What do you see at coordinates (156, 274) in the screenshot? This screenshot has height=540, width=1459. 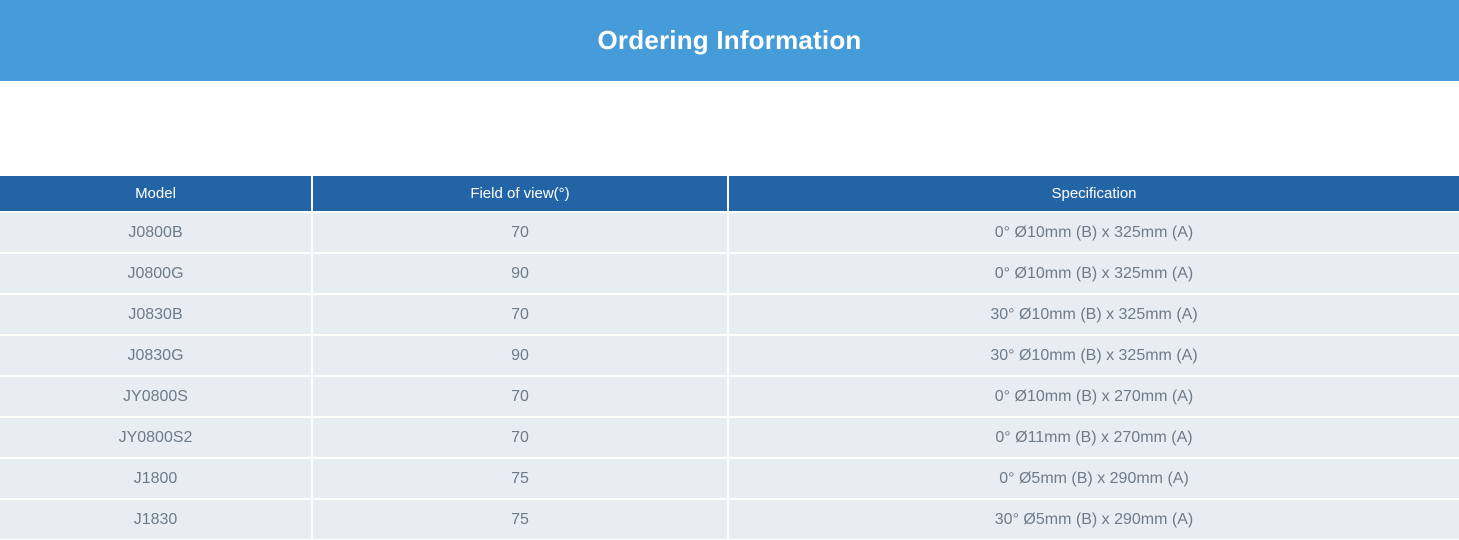 I see `cell-model: J0800G` at bounding box center [156, 274].